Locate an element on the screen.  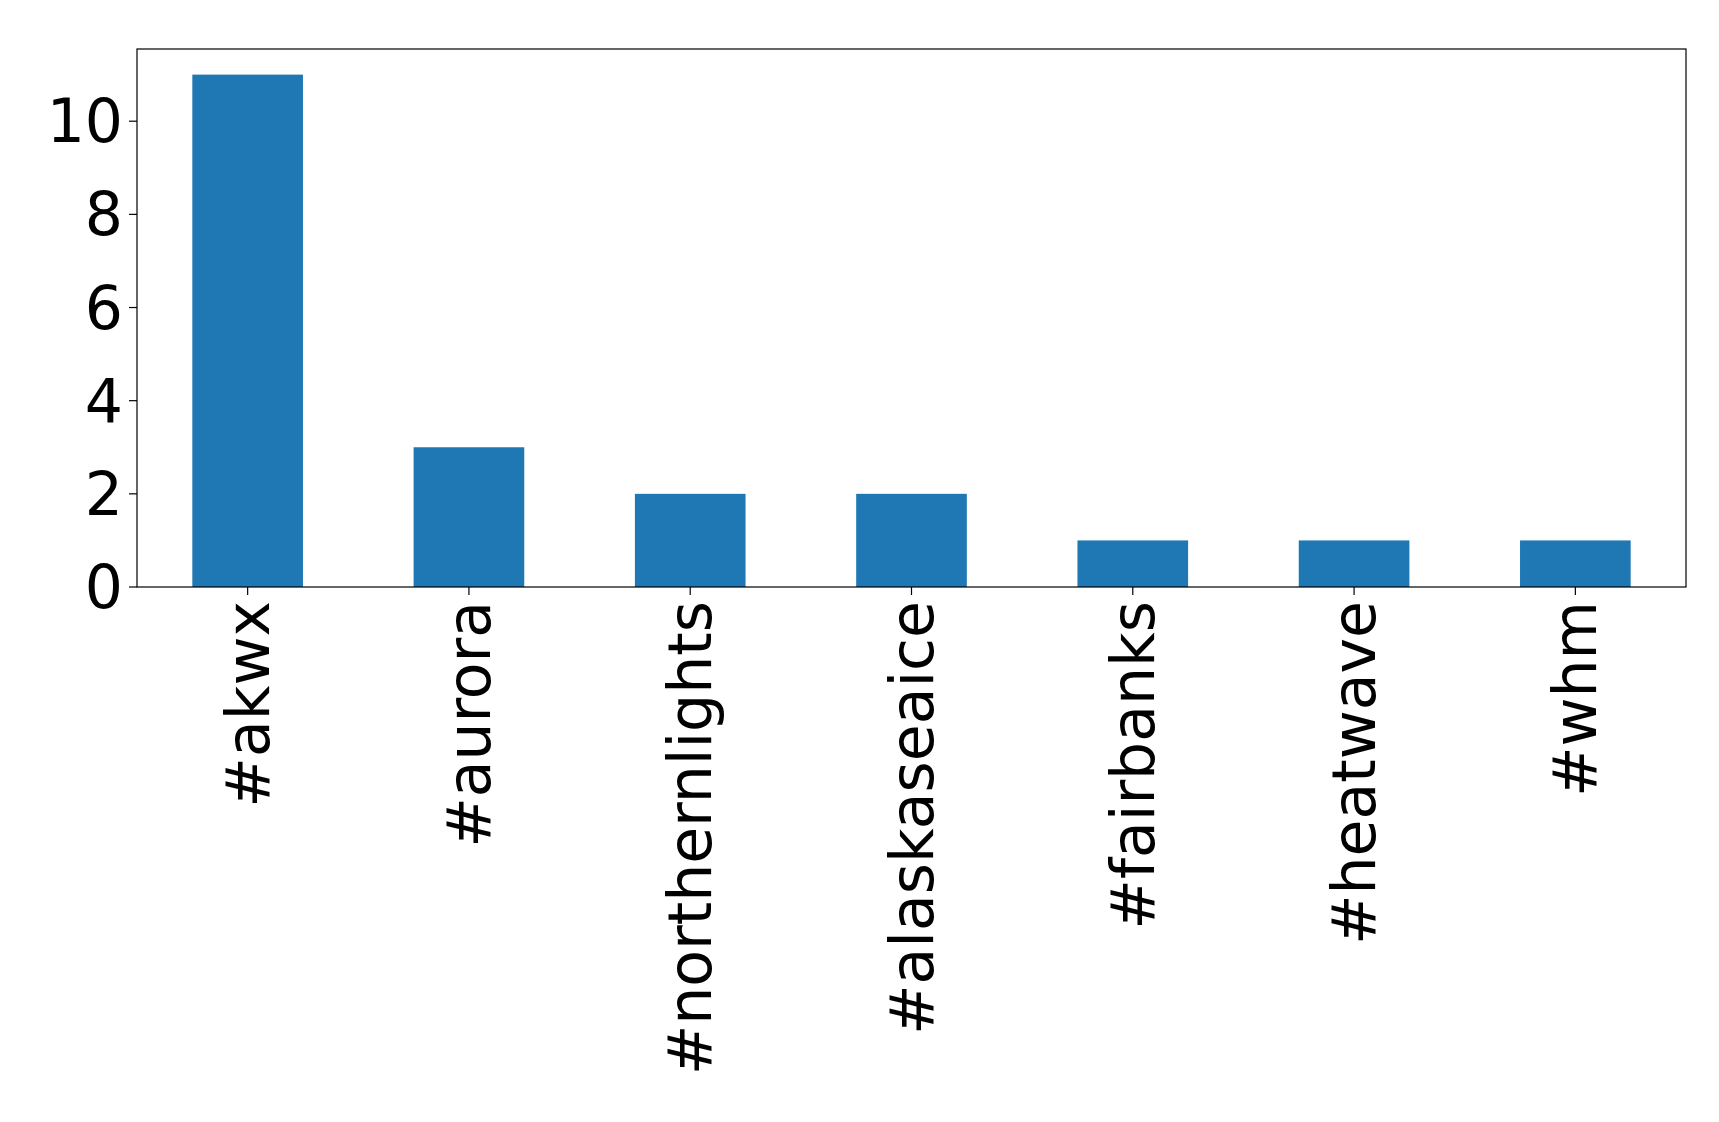
y-tick-label: 0 is located at coordinates (103, 587).